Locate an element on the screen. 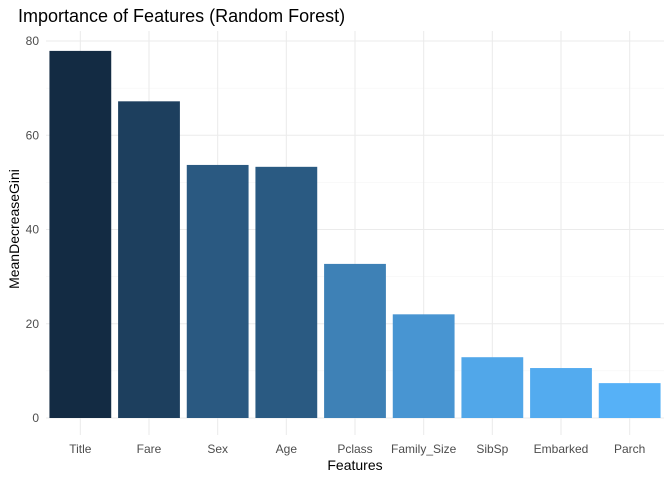 This screenshot has width=672, height=485. bar-parch is located at coordinates (629, 400).